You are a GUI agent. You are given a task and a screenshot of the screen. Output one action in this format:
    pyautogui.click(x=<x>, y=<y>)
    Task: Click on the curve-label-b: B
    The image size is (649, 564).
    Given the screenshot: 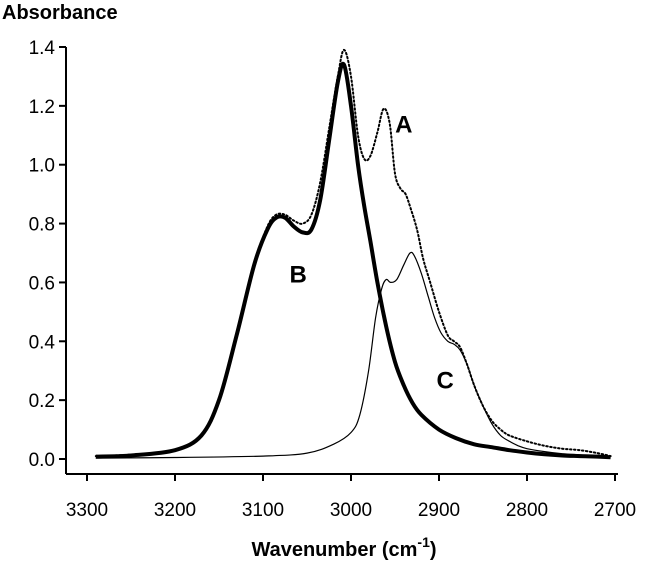 What is the action you would take?
    pyautogui.click(x=298, y=274)
    